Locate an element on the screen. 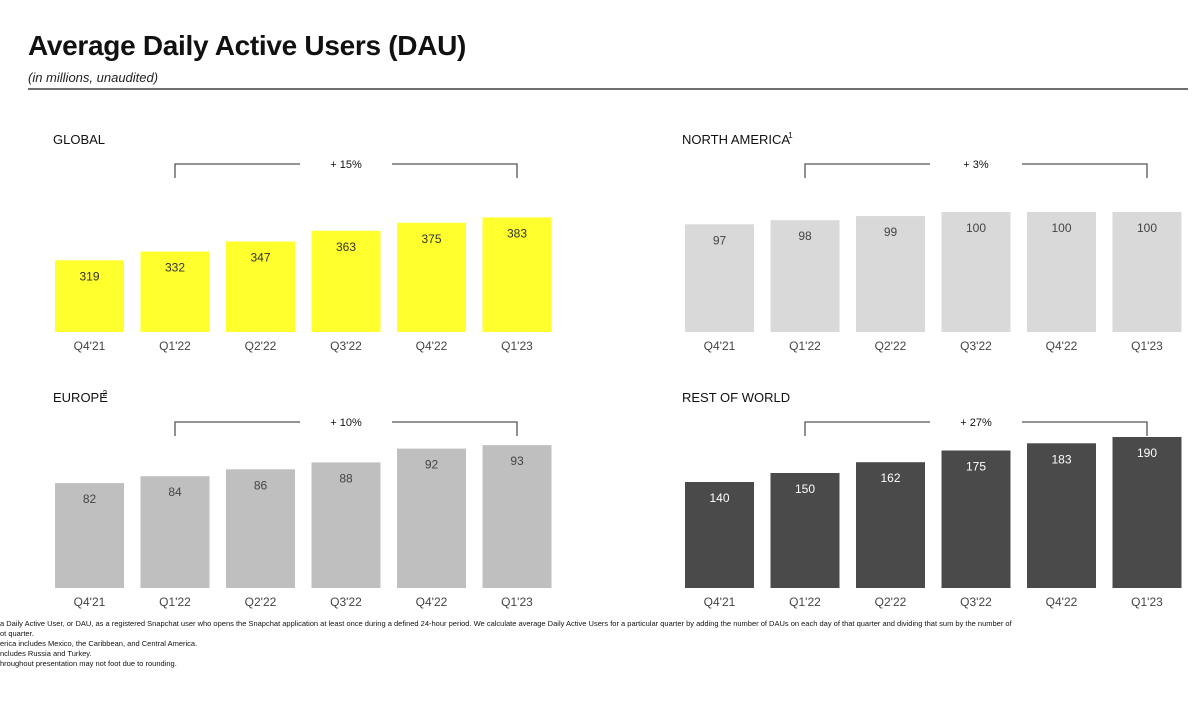 The width and height of the screenshot is (1200, 728). data-label: 363 is located at coordinates (346, 247).